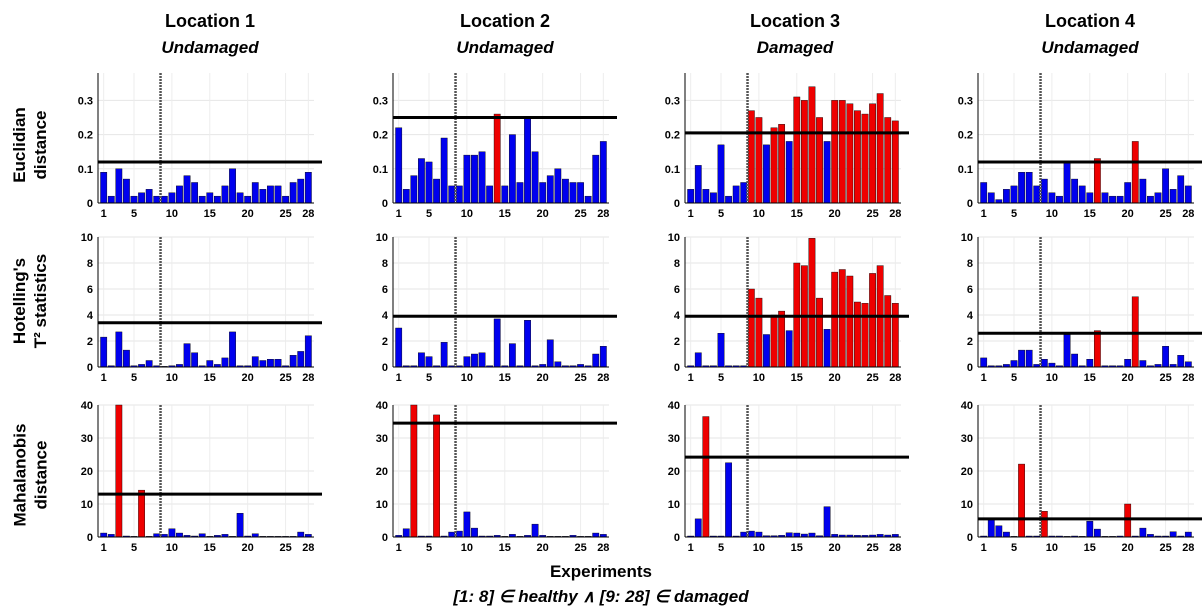 This screenshot has width=1202, height=612. Describe the element at coordinates (1165, 548) in the screenshot. I see `panel-mahalanobis-loc4-xtick-label-5: 25` at that location.